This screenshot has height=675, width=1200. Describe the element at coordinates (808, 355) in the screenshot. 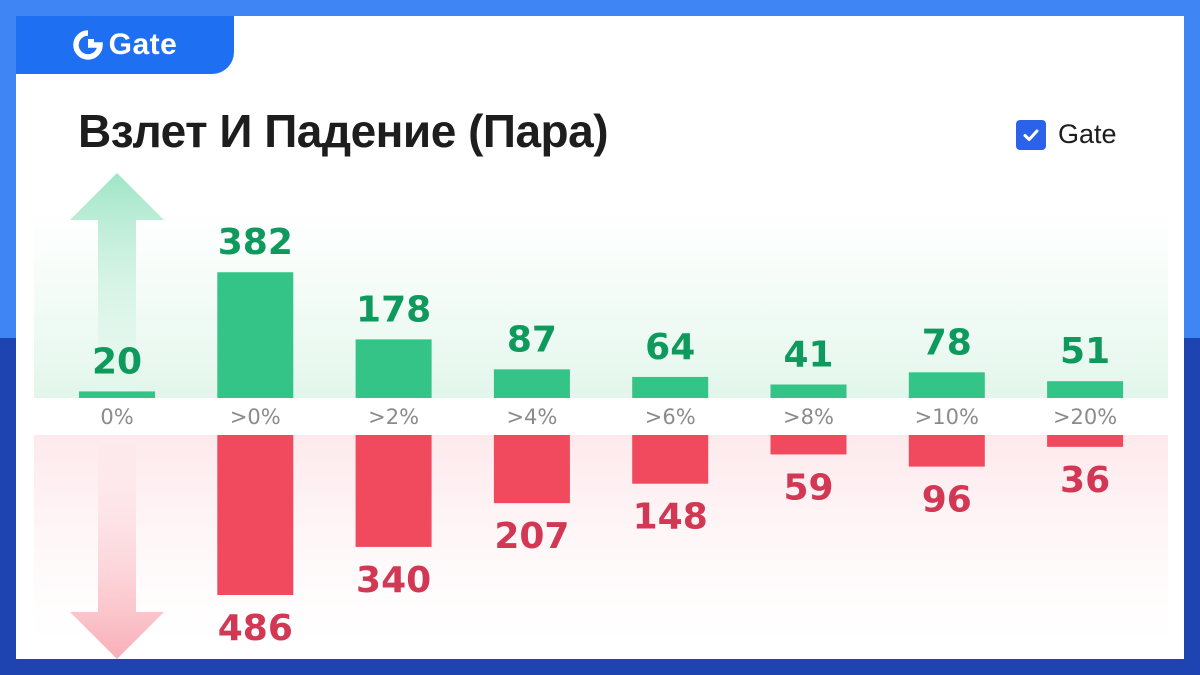

I see `rise-value-label: 41` at that location.